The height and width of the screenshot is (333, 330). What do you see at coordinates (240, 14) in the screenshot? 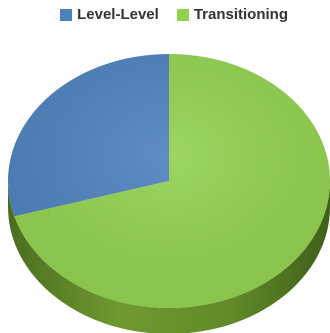
I see `legend-label-transitioning: Transitioning` at bounding box center [240, 14].